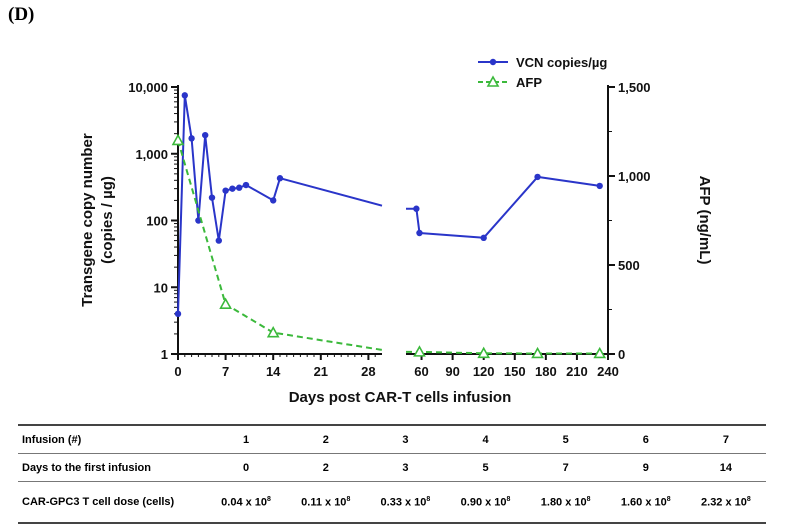 The height and width of the screenshot is (528, 800). I want to click on table-cell-value: 1.60 x 10, so click(643, 502).